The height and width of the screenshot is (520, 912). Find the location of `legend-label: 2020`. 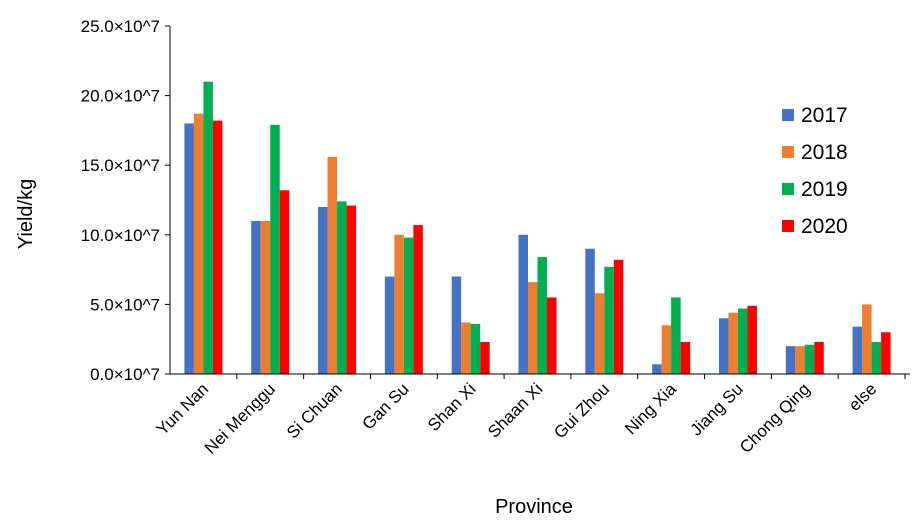

legend-label: 2020 is located at coordinates (824, 226).